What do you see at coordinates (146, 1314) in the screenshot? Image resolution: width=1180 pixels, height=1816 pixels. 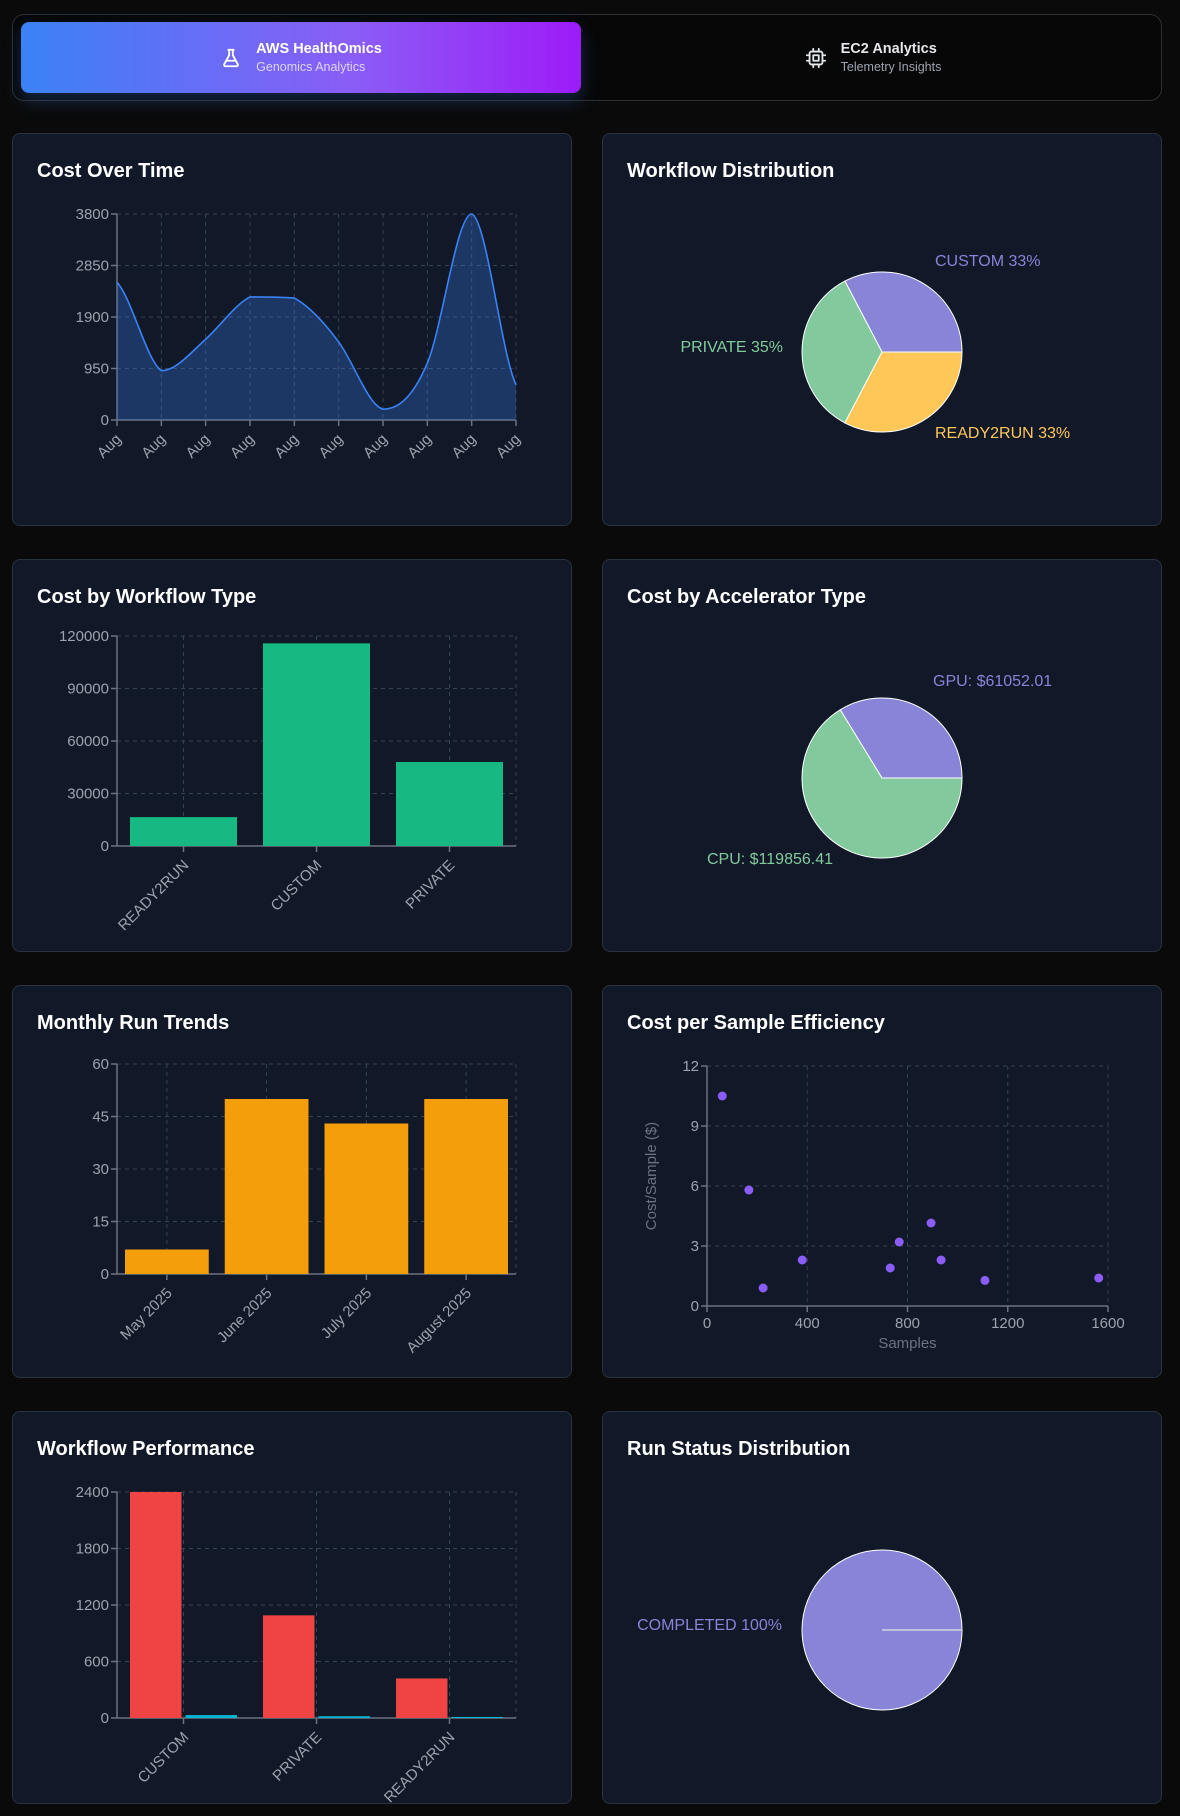 I see `x-tick-label: May 2025` at bounding box center [146, 1314].